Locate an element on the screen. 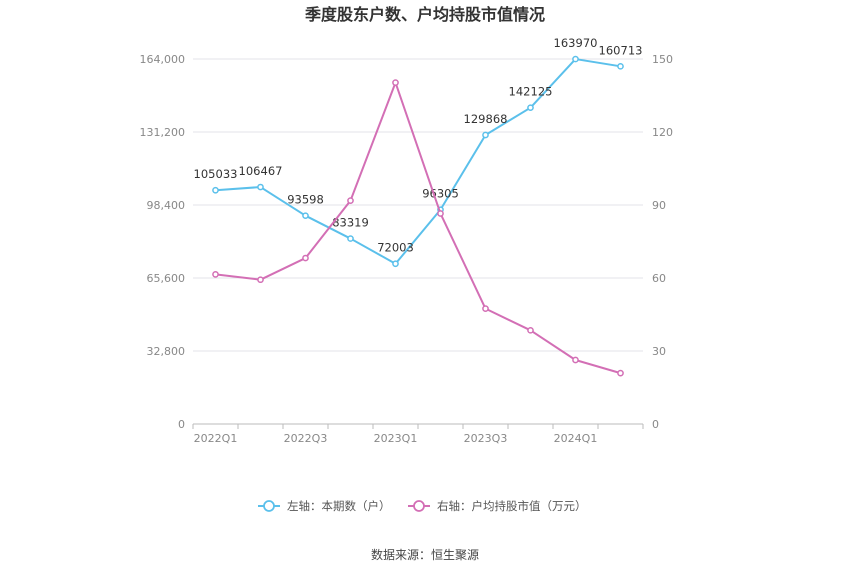 Image resolution: width=850 pixels, height=575 pixels. legend-item: 左轴：本期数（户） is located at coordinates (324, 506).